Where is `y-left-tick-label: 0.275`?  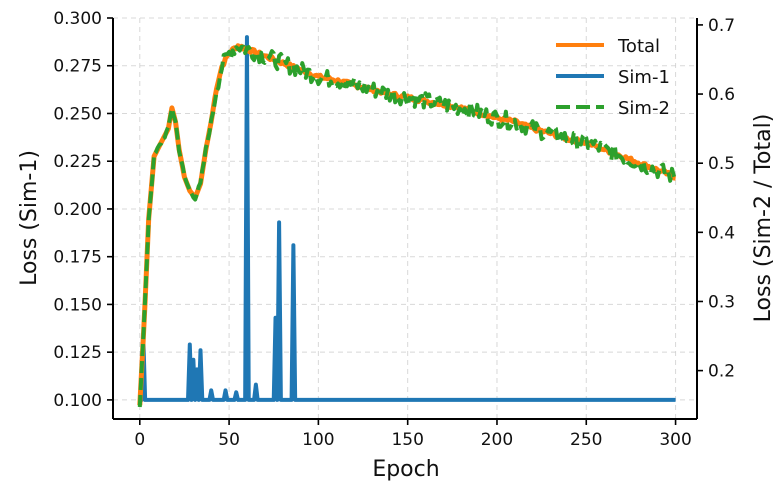
y-left-tick-label: 0.275 is located at coordinates (77, 67).